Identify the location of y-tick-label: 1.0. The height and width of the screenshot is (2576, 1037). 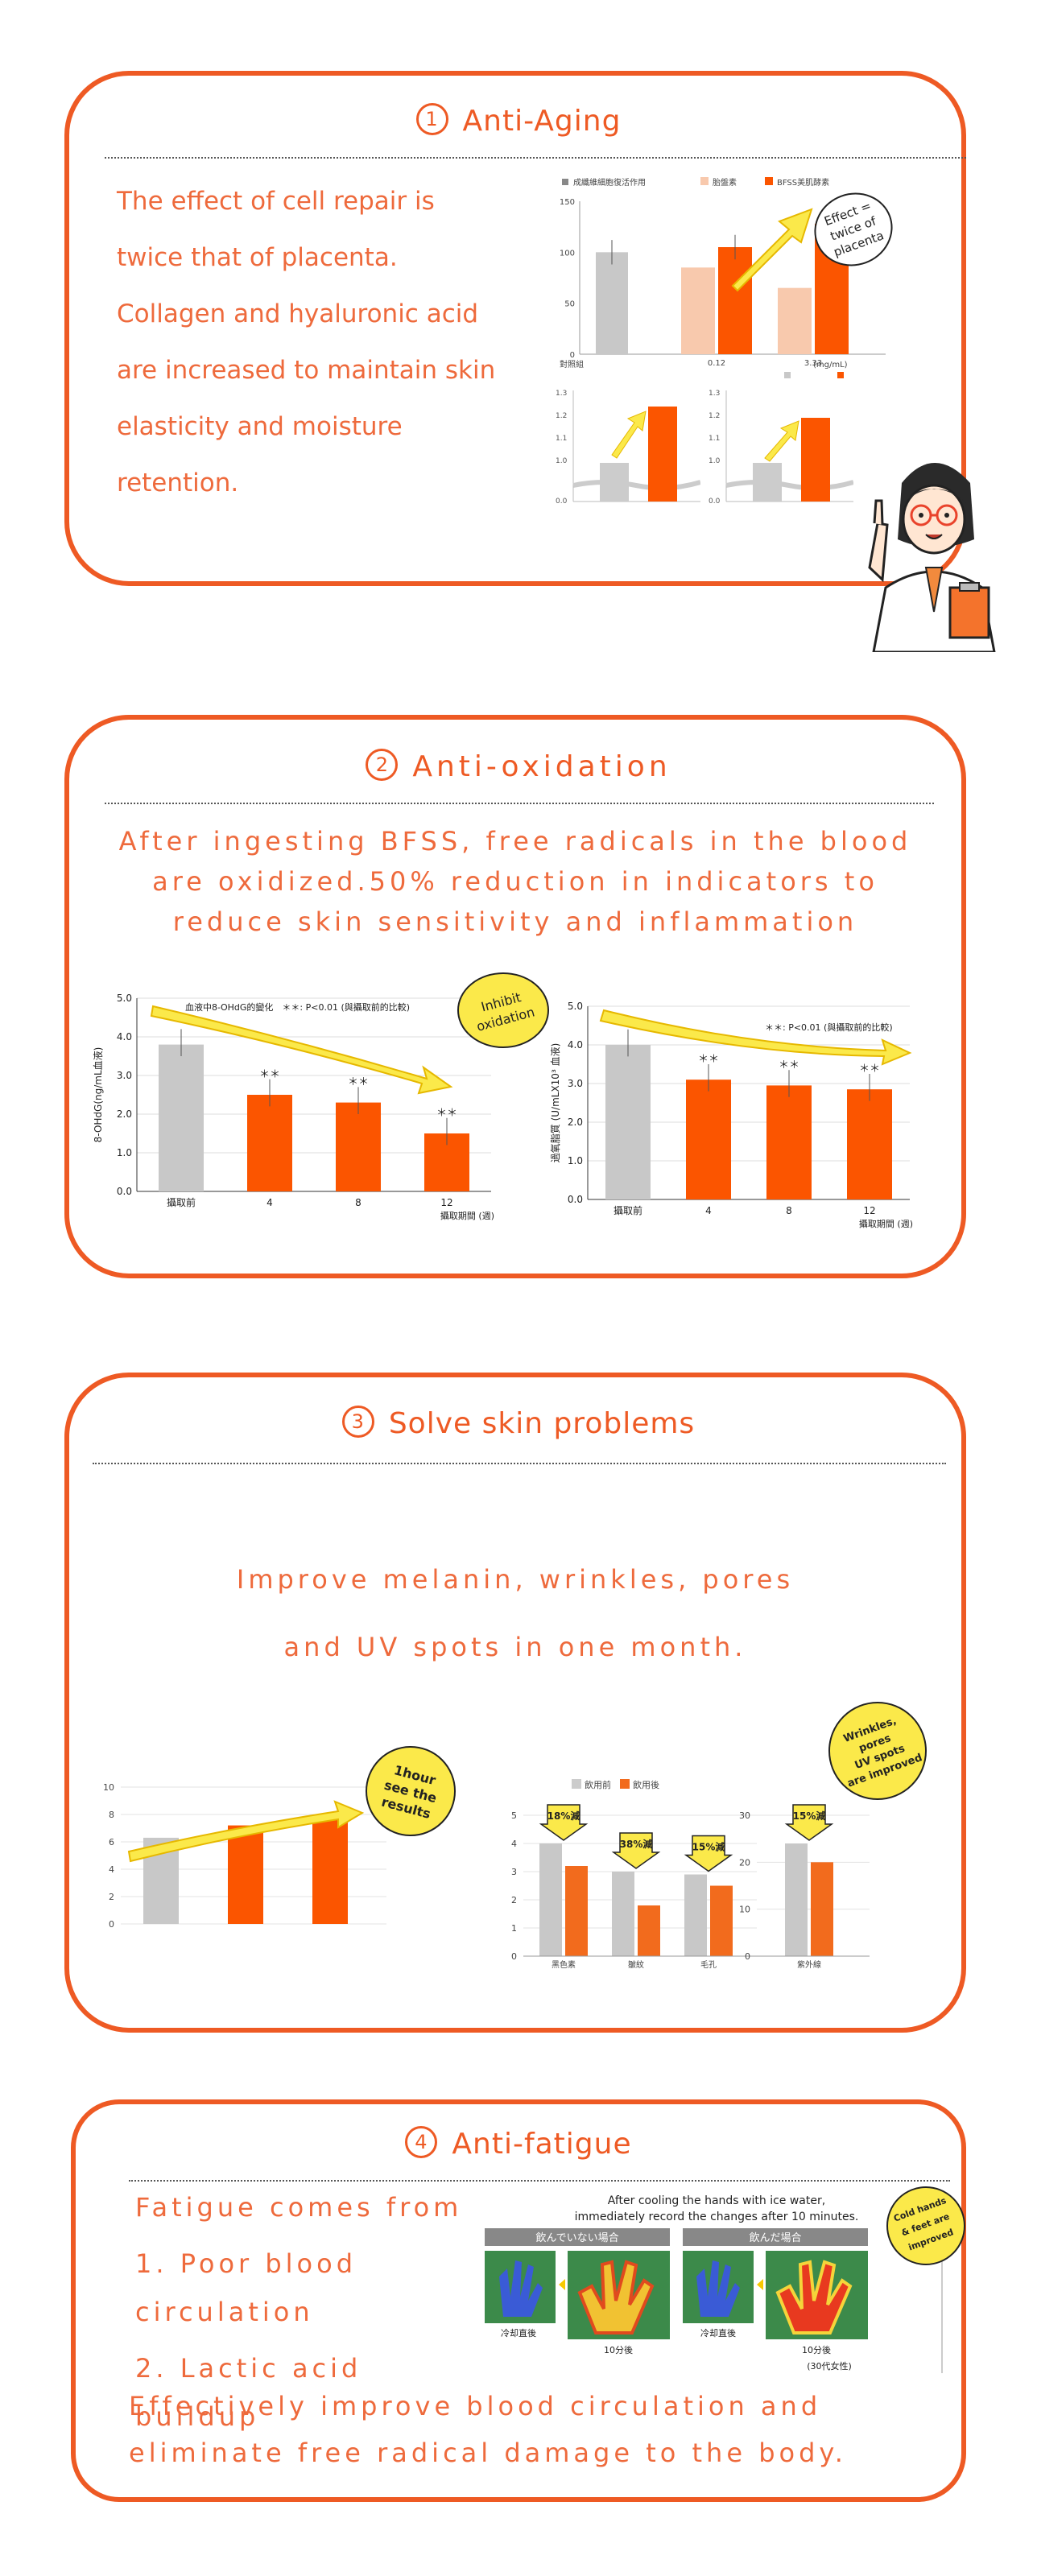
(124, 1152).